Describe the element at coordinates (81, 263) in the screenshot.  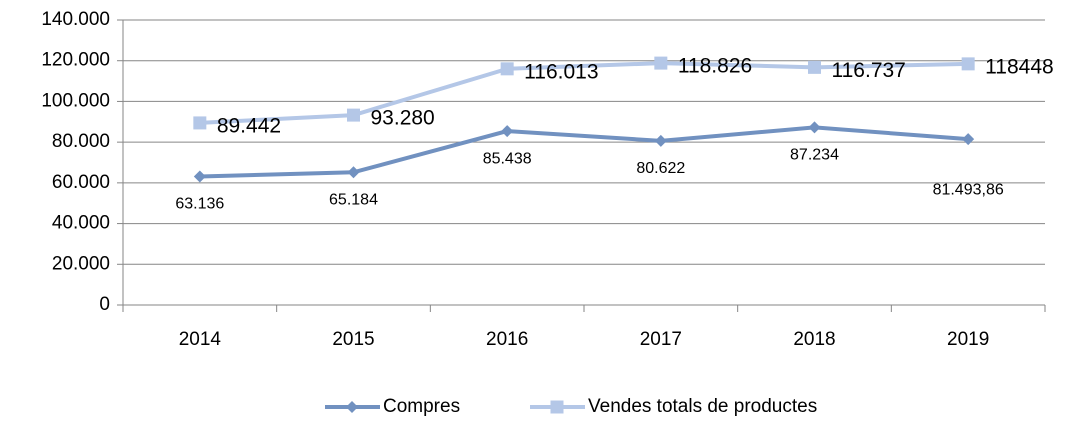
I see `y-tick-label: 20.000` at that location.